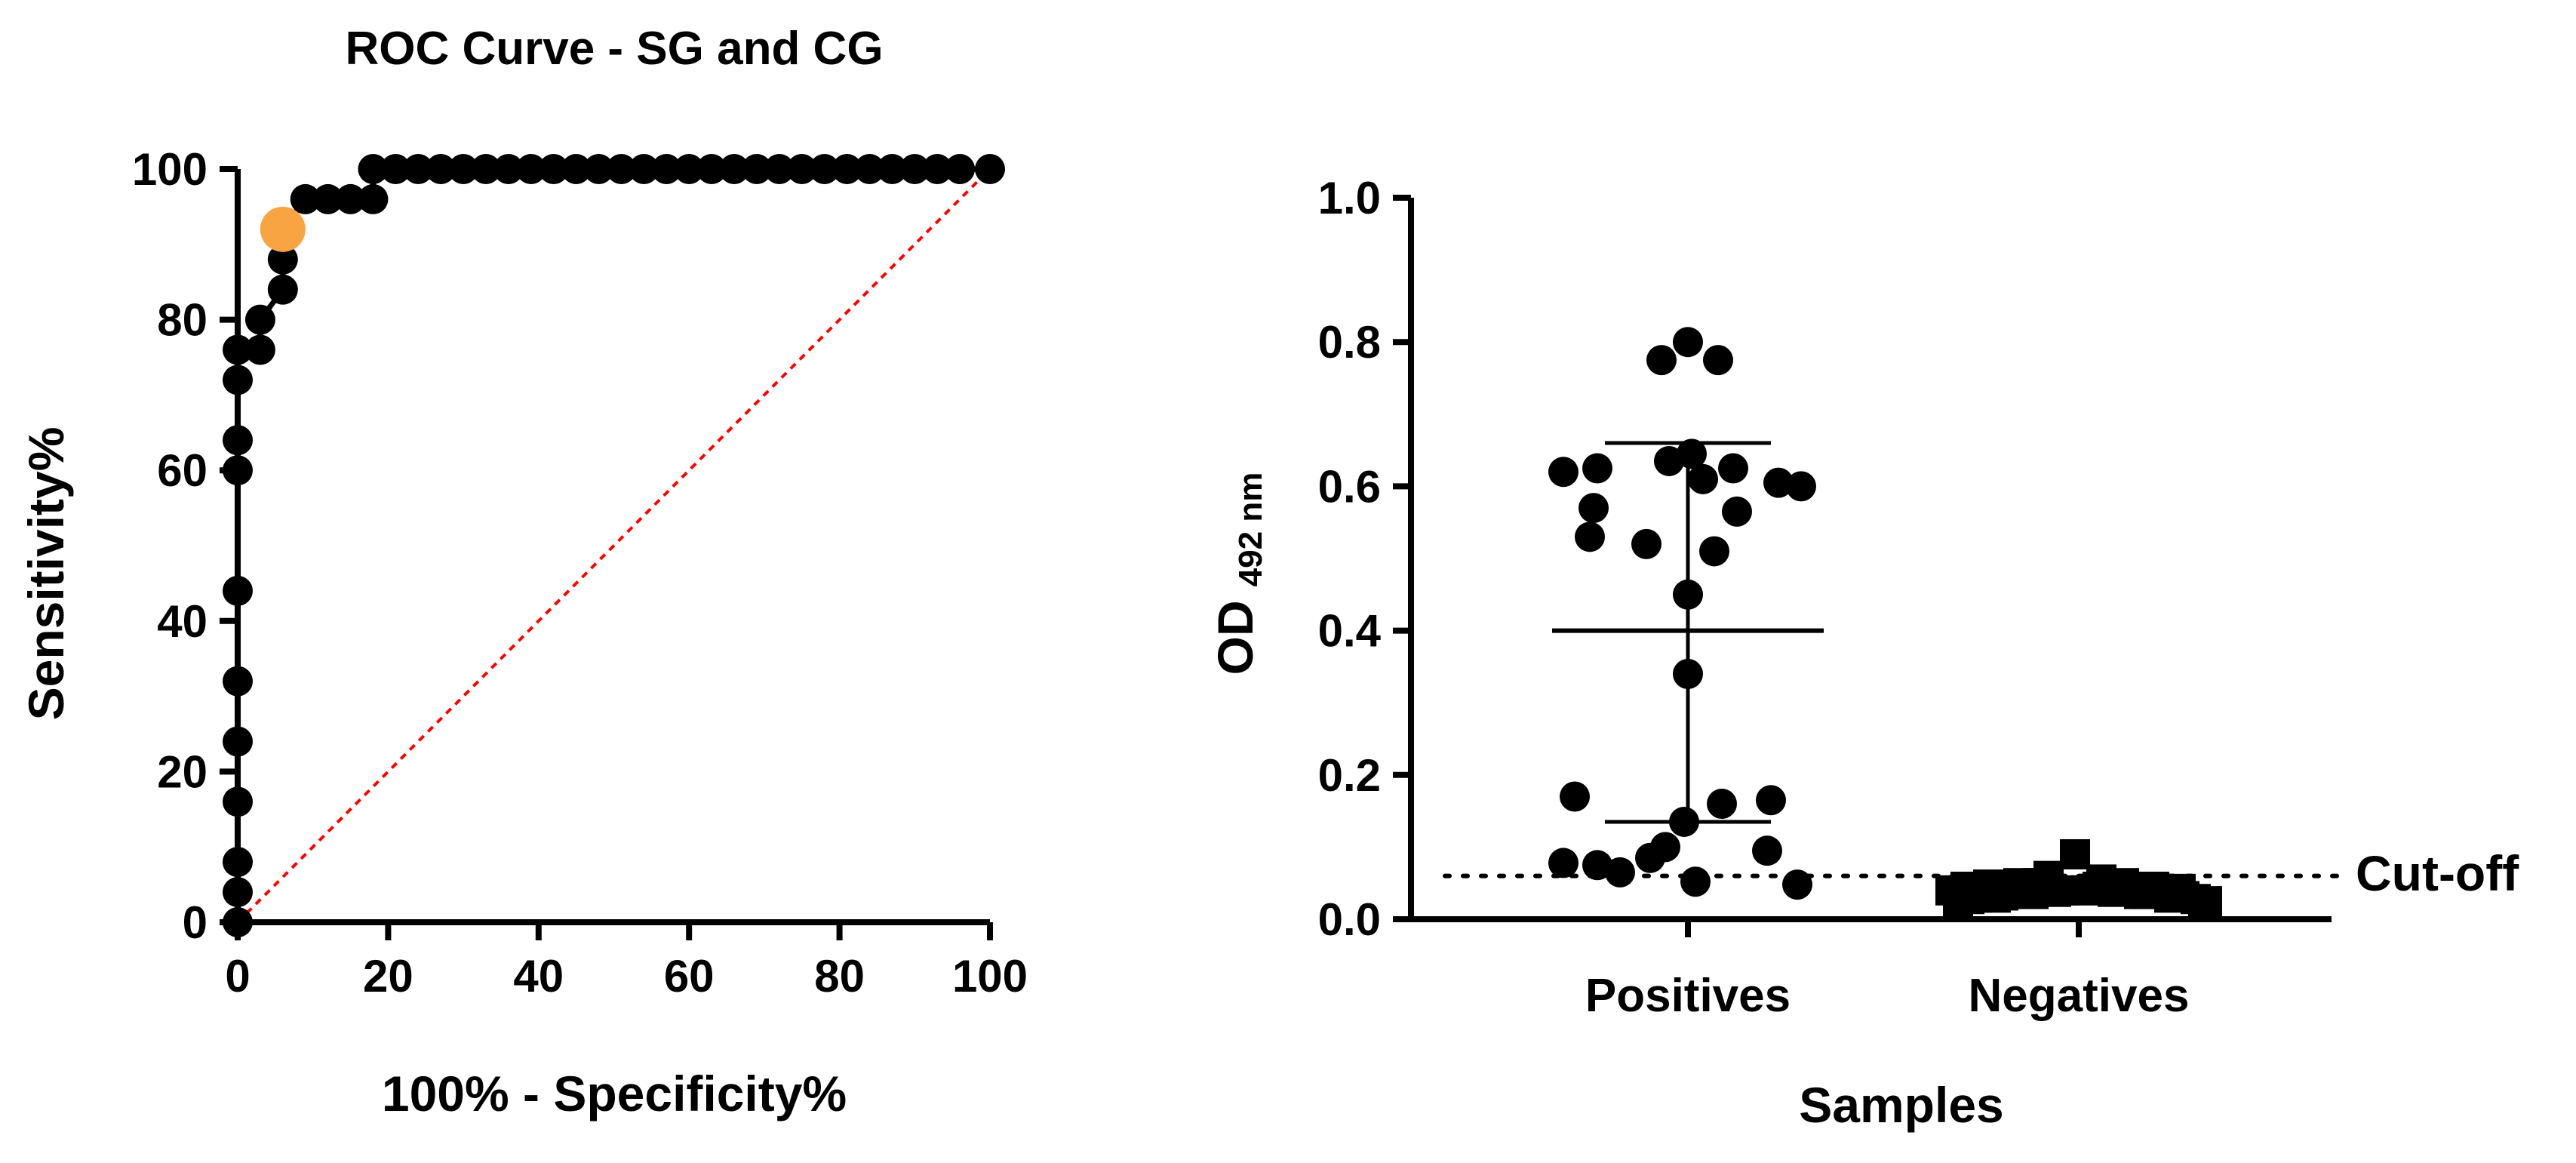 This screenshot has height=1163, width=2576. Describe the element at coordinates (1235, 637) in the screenshot. I see `od-y-axis-label-main: OD` at that location.